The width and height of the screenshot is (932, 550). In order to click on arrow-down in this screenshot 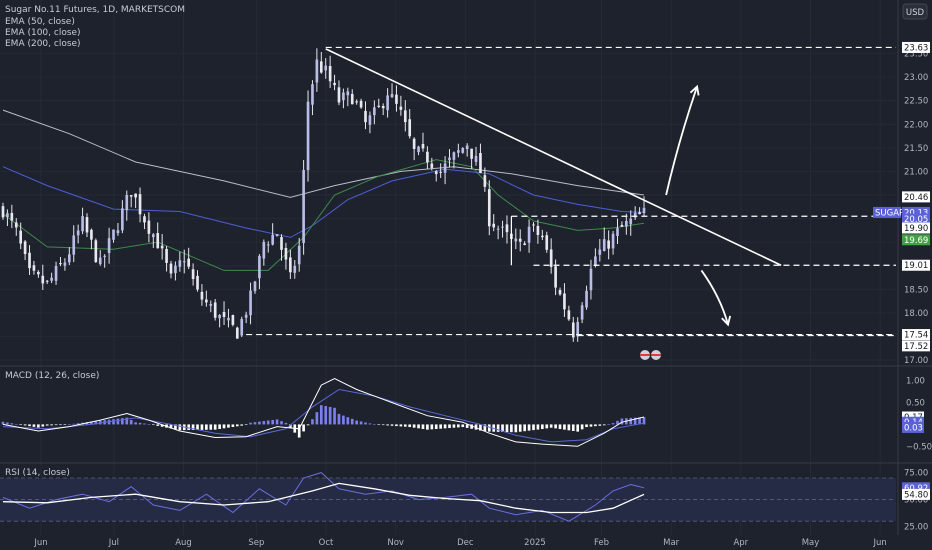, I will do `click(716, 298)`.